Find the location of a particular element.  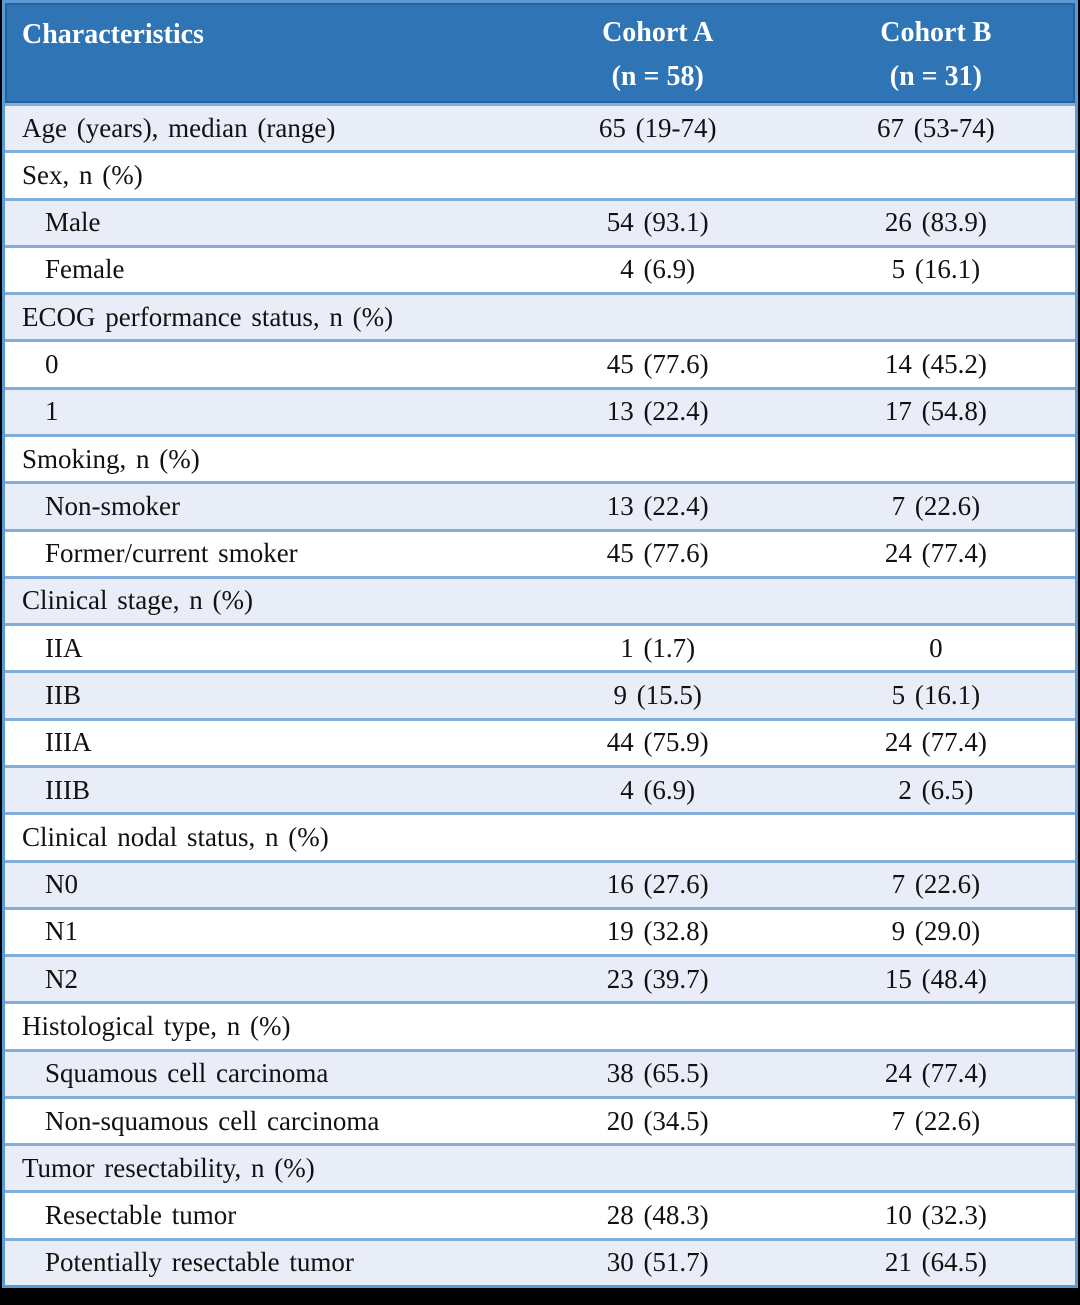

row-label: Potentially resectable tumor is located at coordinates (199, 1262).